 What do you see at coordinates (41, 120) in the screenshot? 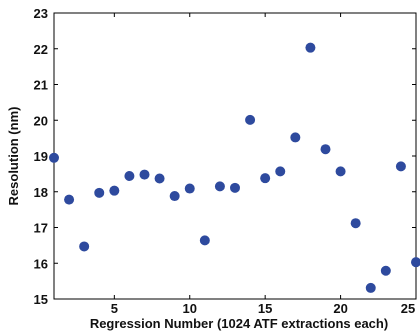
I see `y-tick-label: 20` at bounding box center [41, 120].